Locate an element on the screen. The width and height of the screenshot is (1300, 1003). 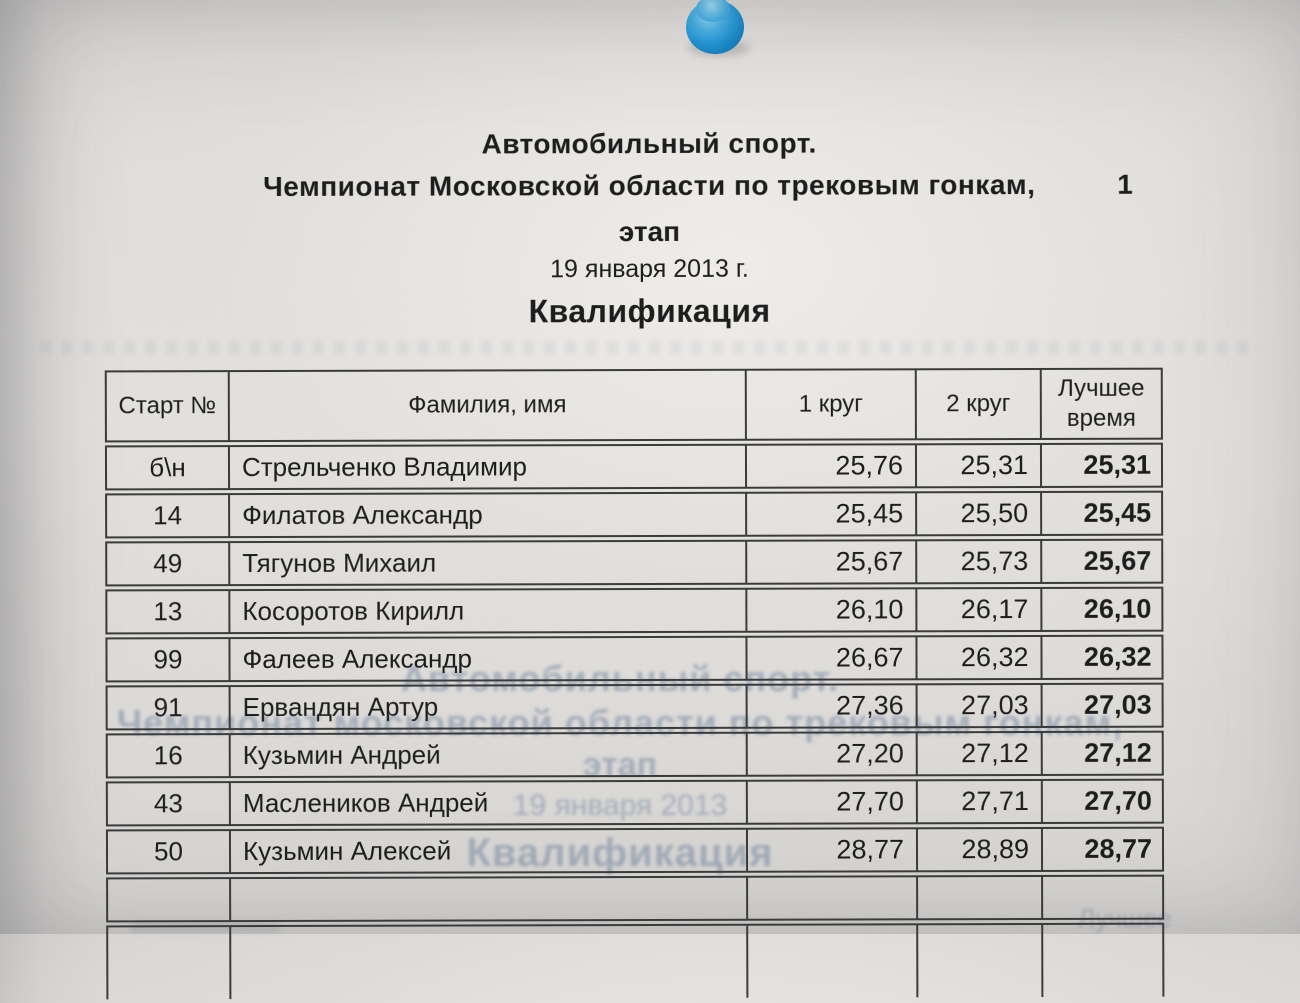
stage-number: 1 is located at coordinates (1125, 184).